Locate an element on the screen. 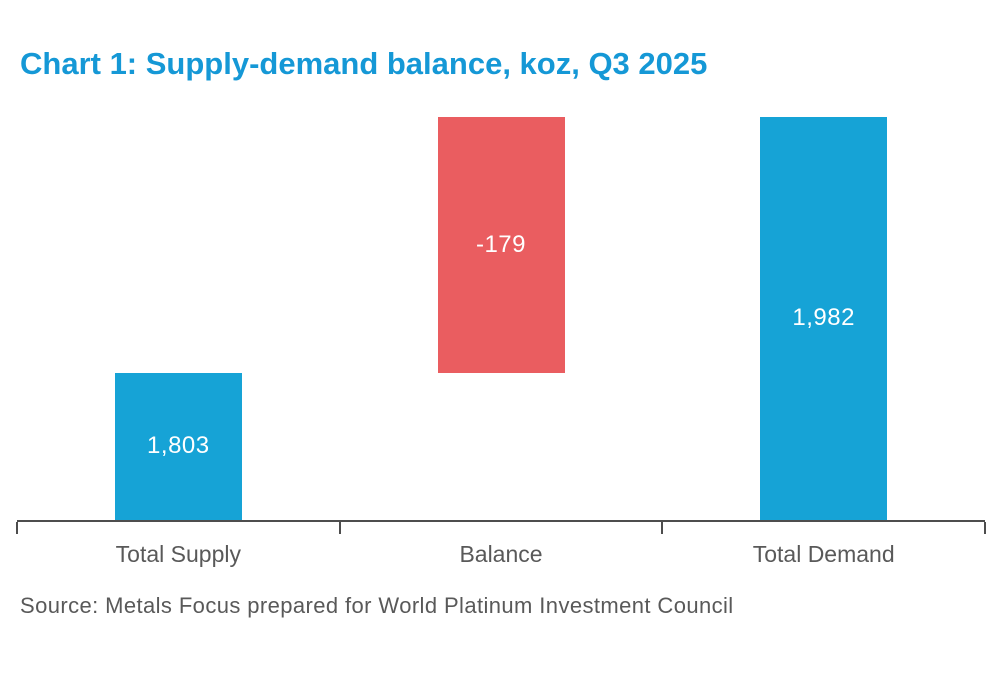 The image size is (1000, 675). x-axis-category-label: Total Supply is located at coordinates (178, 554).